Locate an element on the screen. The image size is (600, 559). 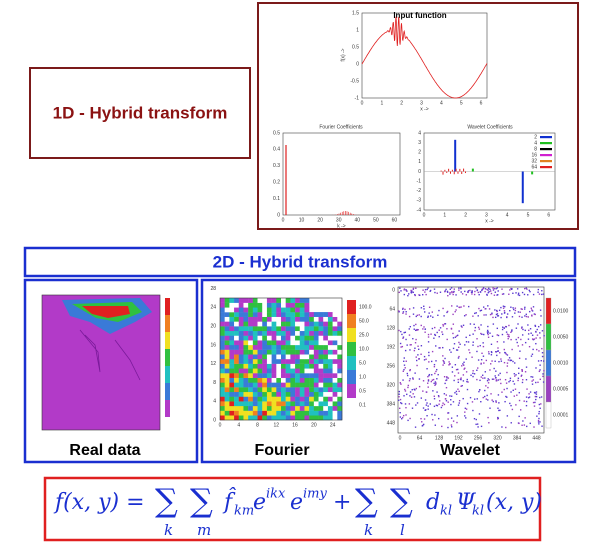
x-tick-label: 192 is located at coordinates (458, 438).